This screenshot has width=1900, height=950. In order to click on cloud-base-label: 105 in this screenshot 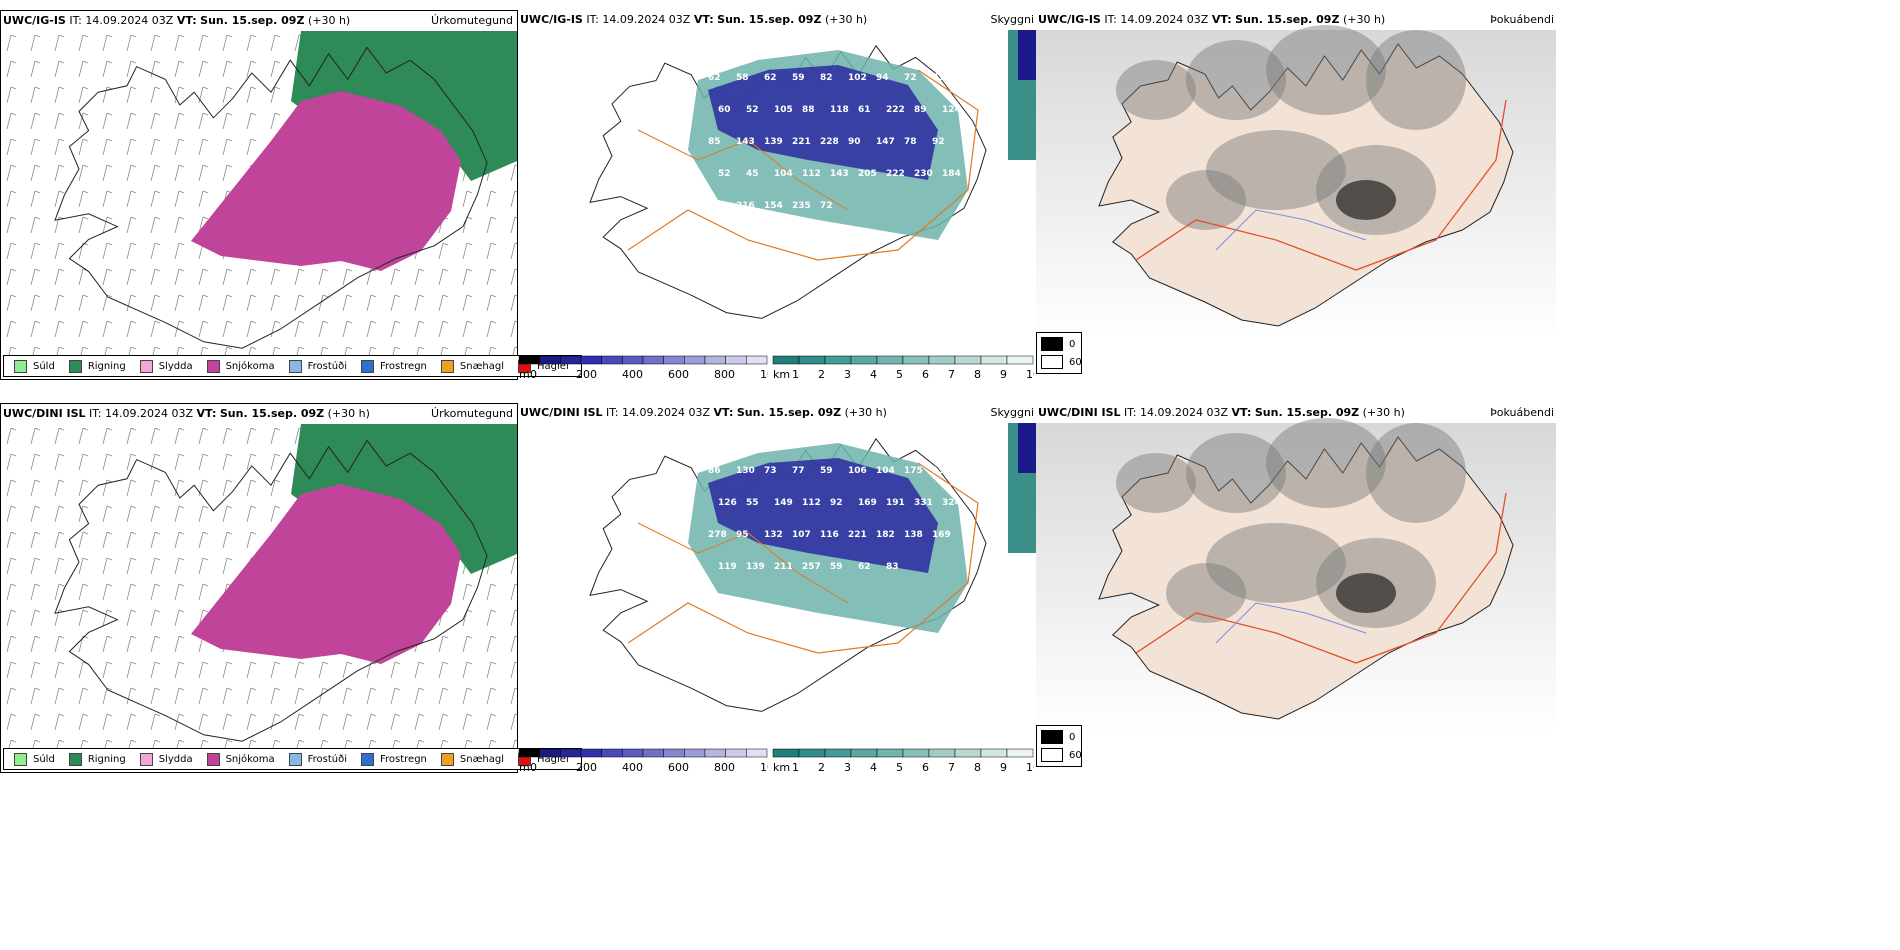, I will do `click(783, 110)`.